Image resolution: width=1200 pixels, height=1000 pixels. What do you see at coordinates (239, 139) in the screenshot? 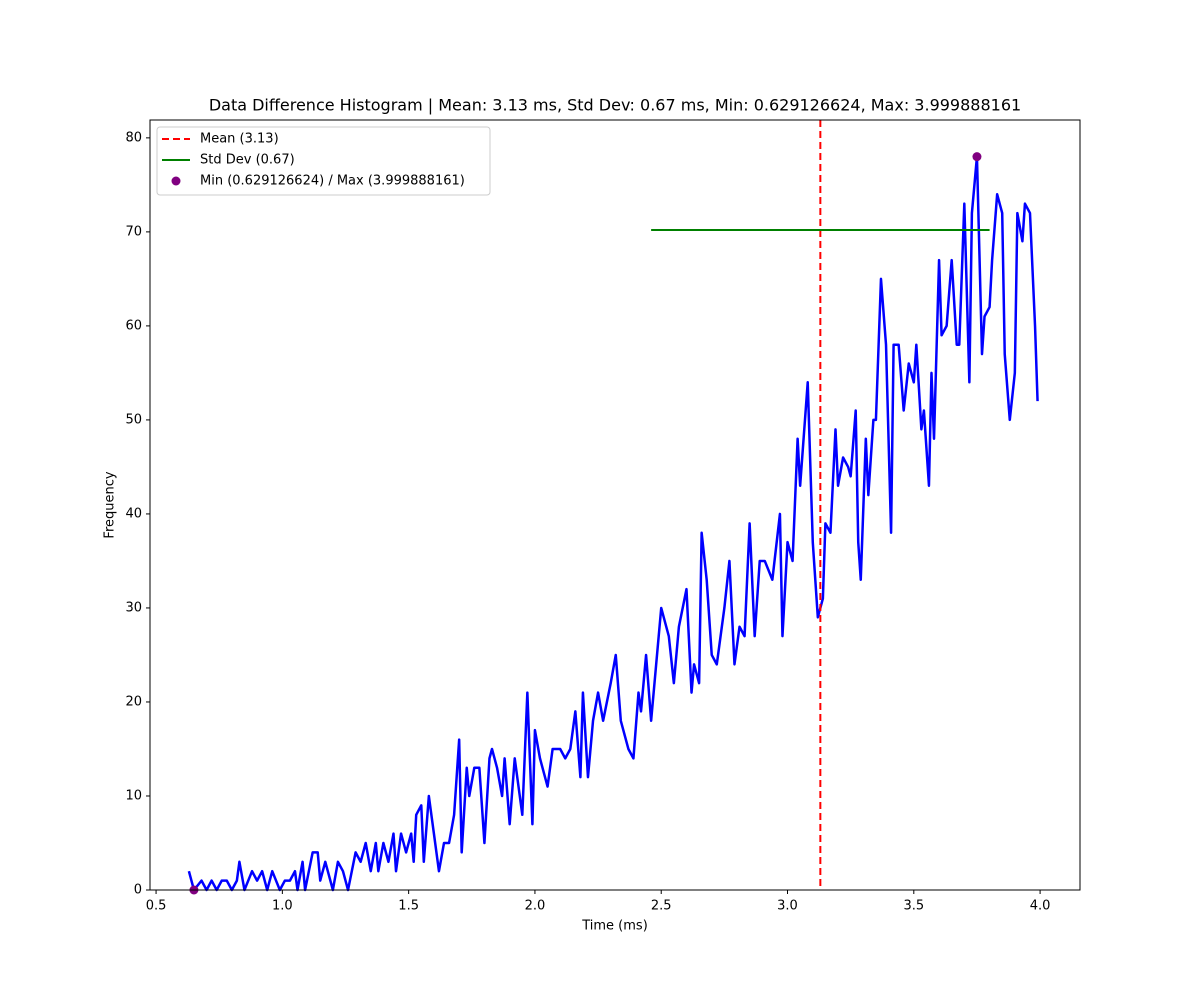
I see `legend-label: Mean (3.13)` at bounding box center [239, 139].